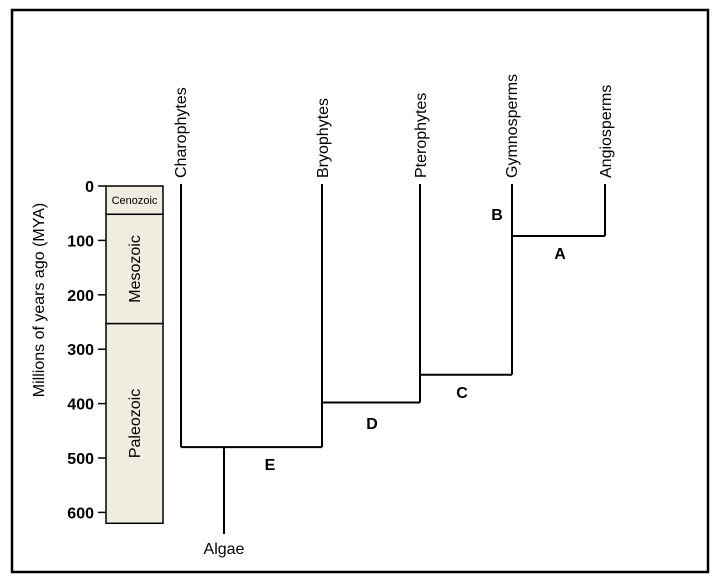 The image size is (720, 577). I want to click on axis-ticks: 0 100 200 300 400 500 600, so click(86, 350).